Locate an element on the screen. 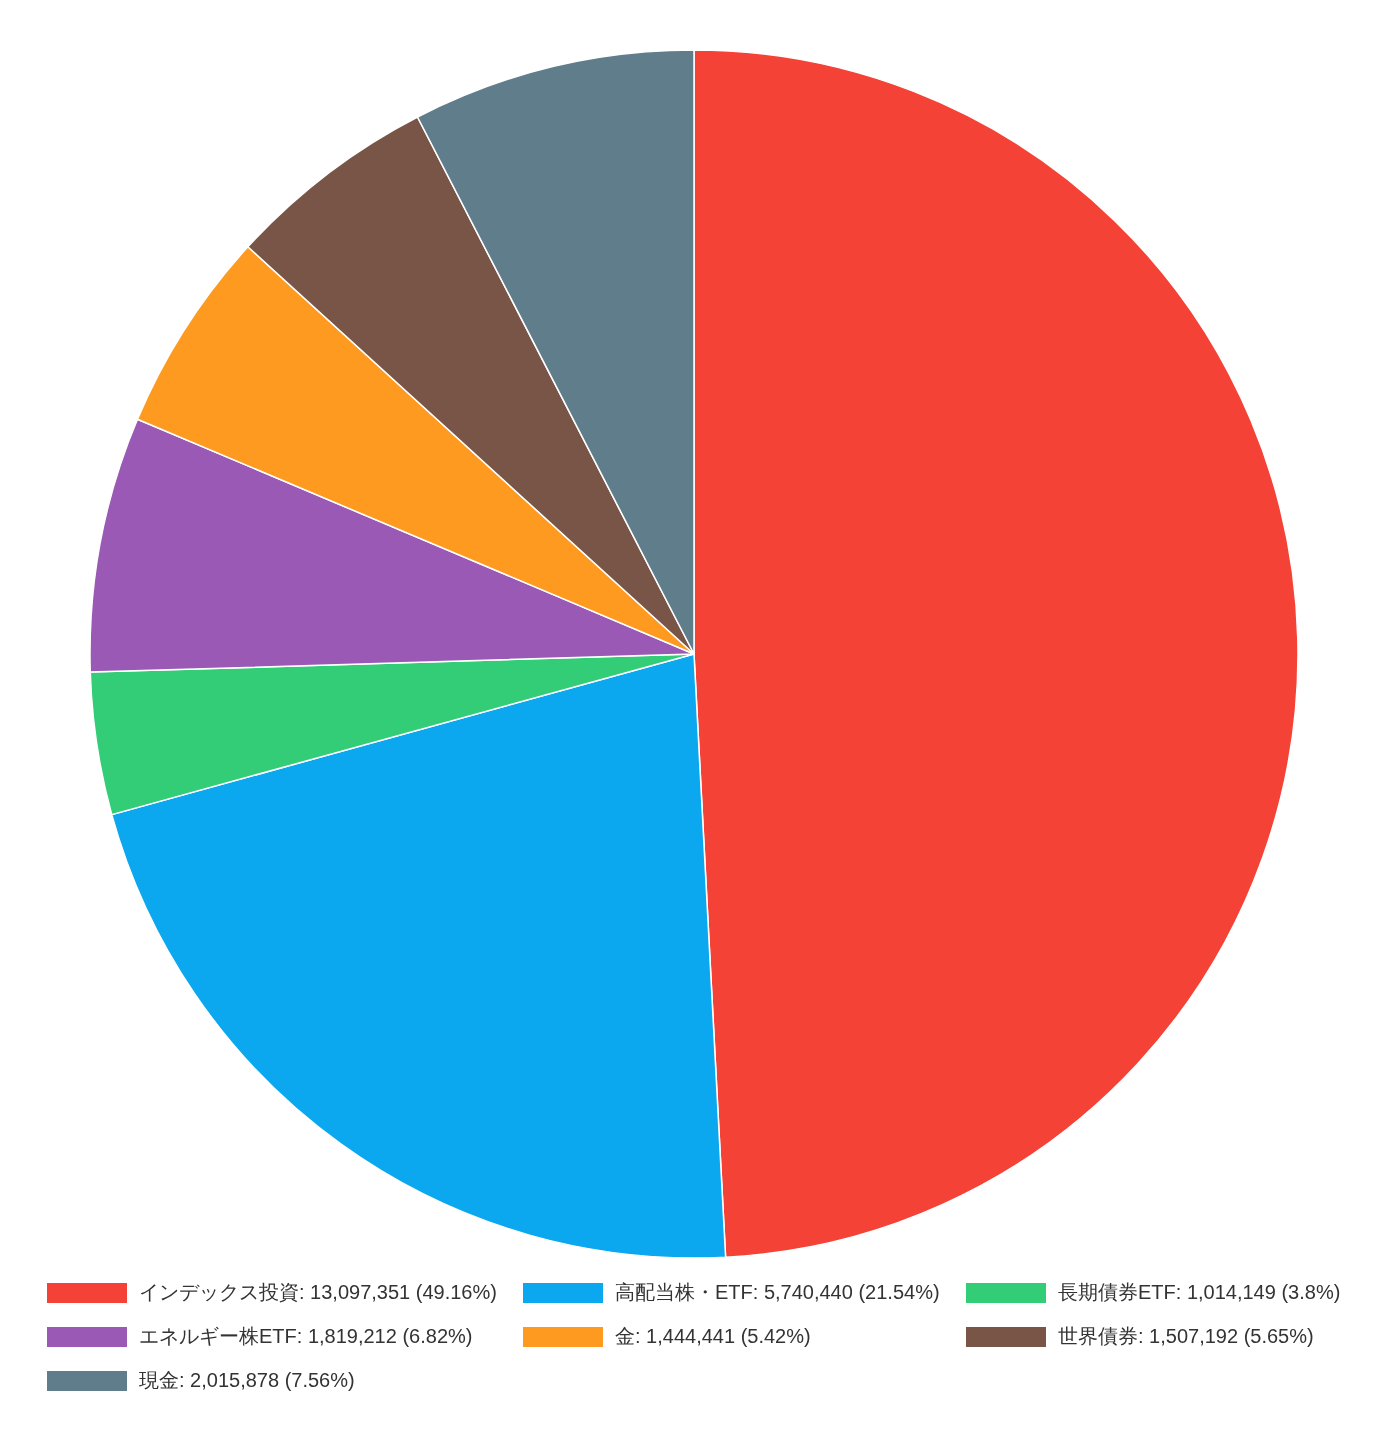  legend-label: 金: 1,444,441 (5.42%) is located at coordinates (713, 1336).